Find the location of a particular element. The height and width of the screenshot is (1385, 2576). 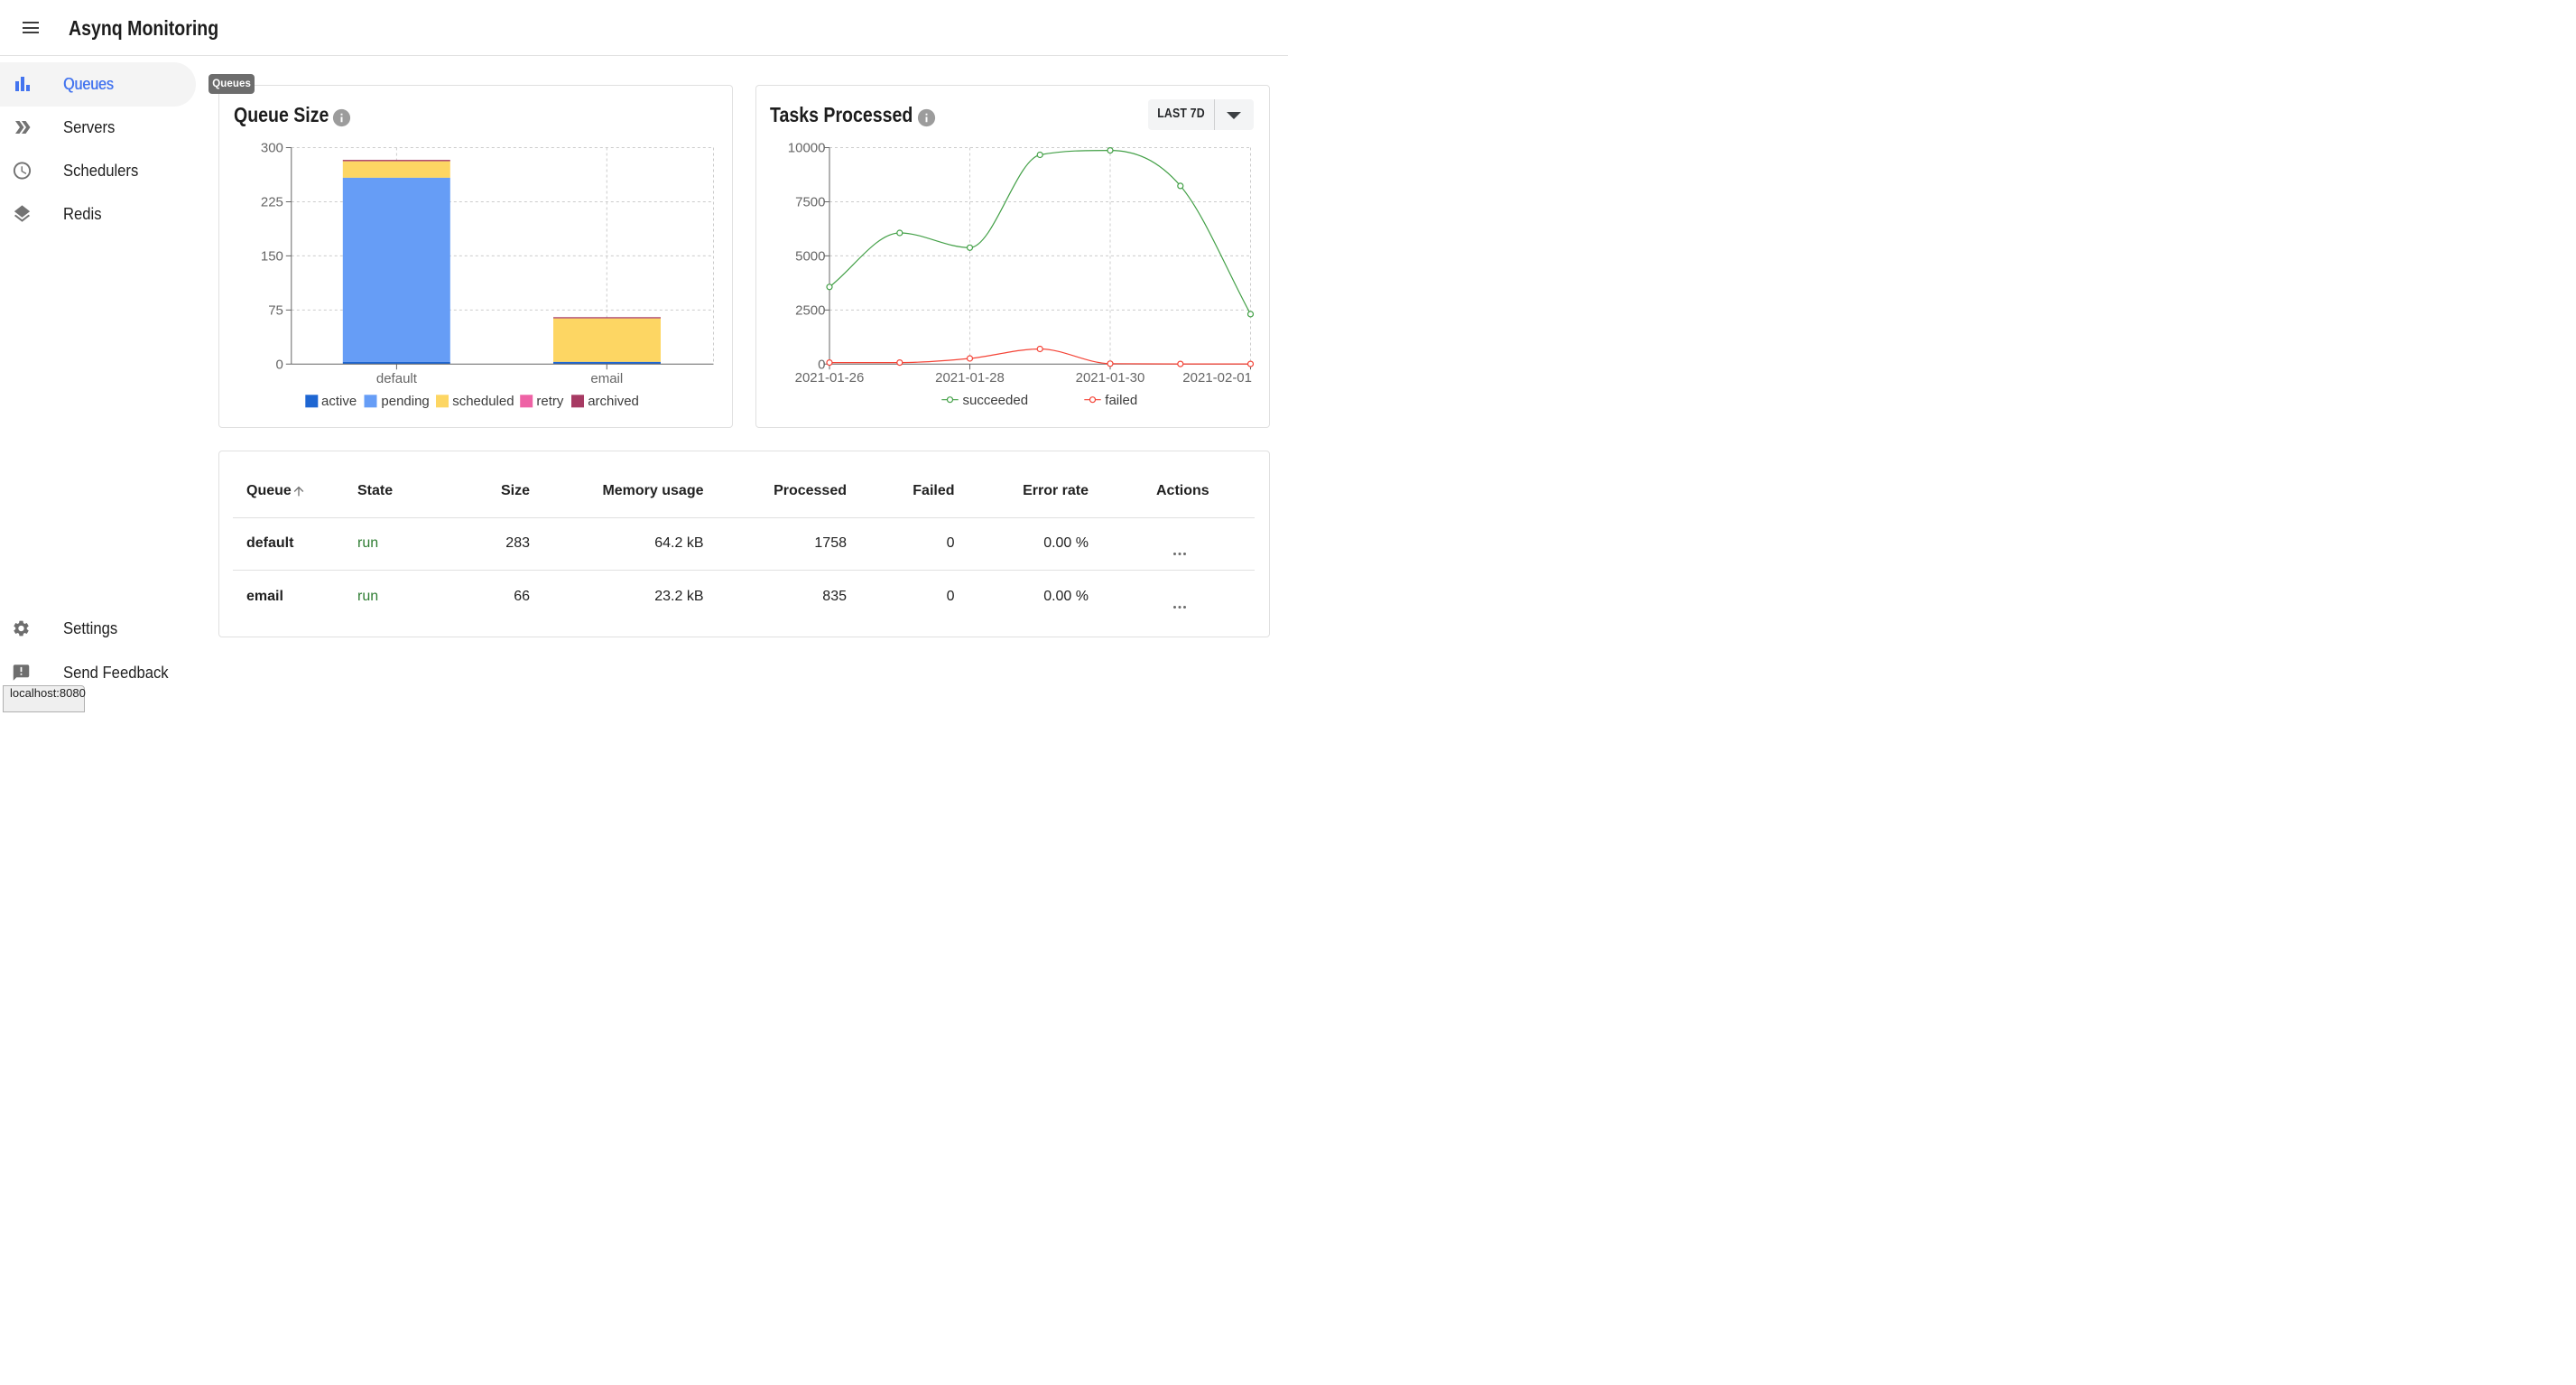

svg-text: pending is located at coordinates (405, 401).